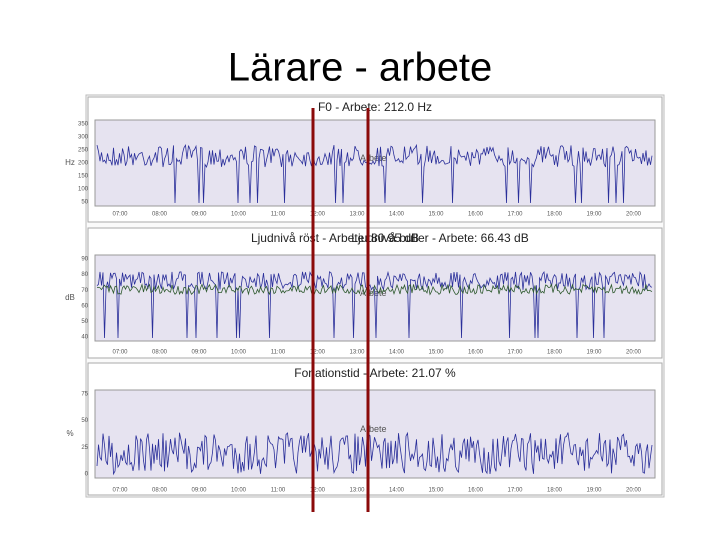 The image size is (720, 545). Describe the element at coordinates (84, 448) in the screenshot. I see `y-tick-label: 25` at that location.